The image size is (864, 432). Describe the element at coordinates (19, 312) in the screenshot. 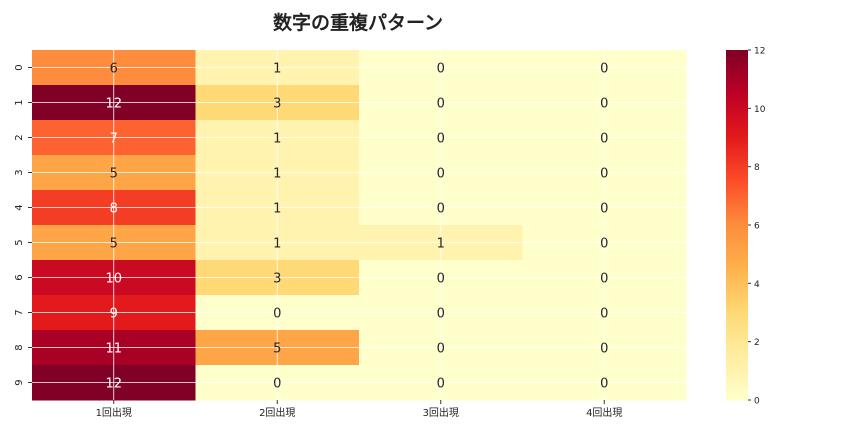

I see `y-tick-label: 7` at that location.